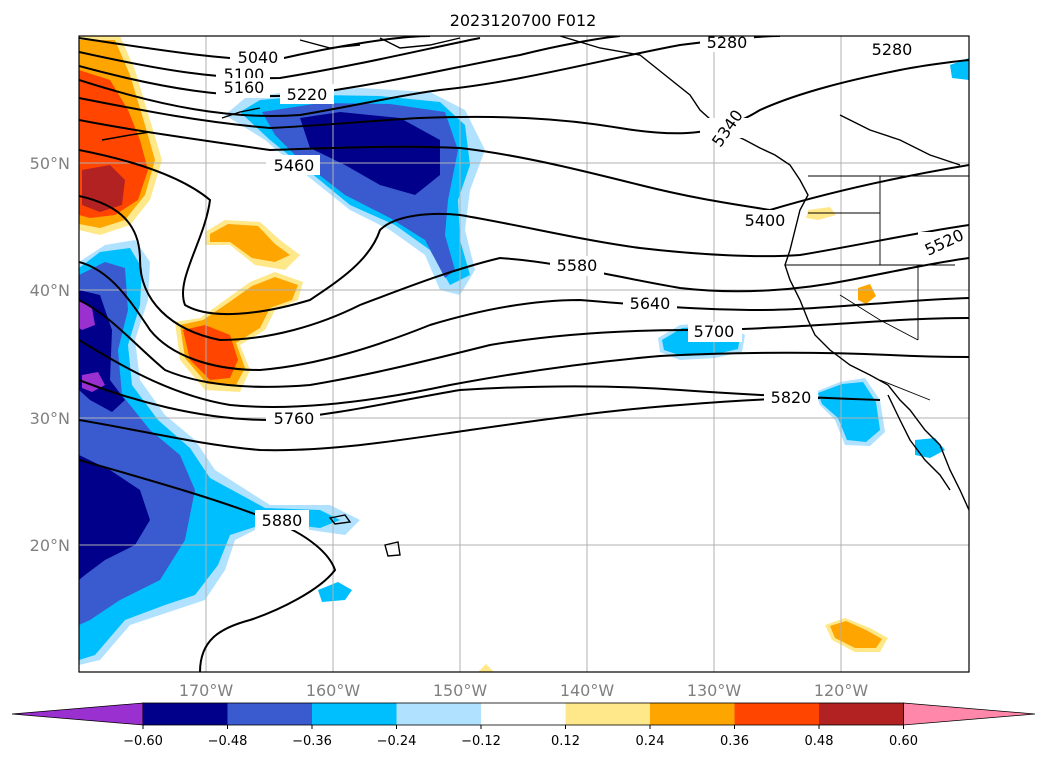 This screenshot has height=765, width=1047. What do you see at coordinates (791, 397) in the screenshot?
I see `contour-label: 5820` at bounding box center [791, 397].